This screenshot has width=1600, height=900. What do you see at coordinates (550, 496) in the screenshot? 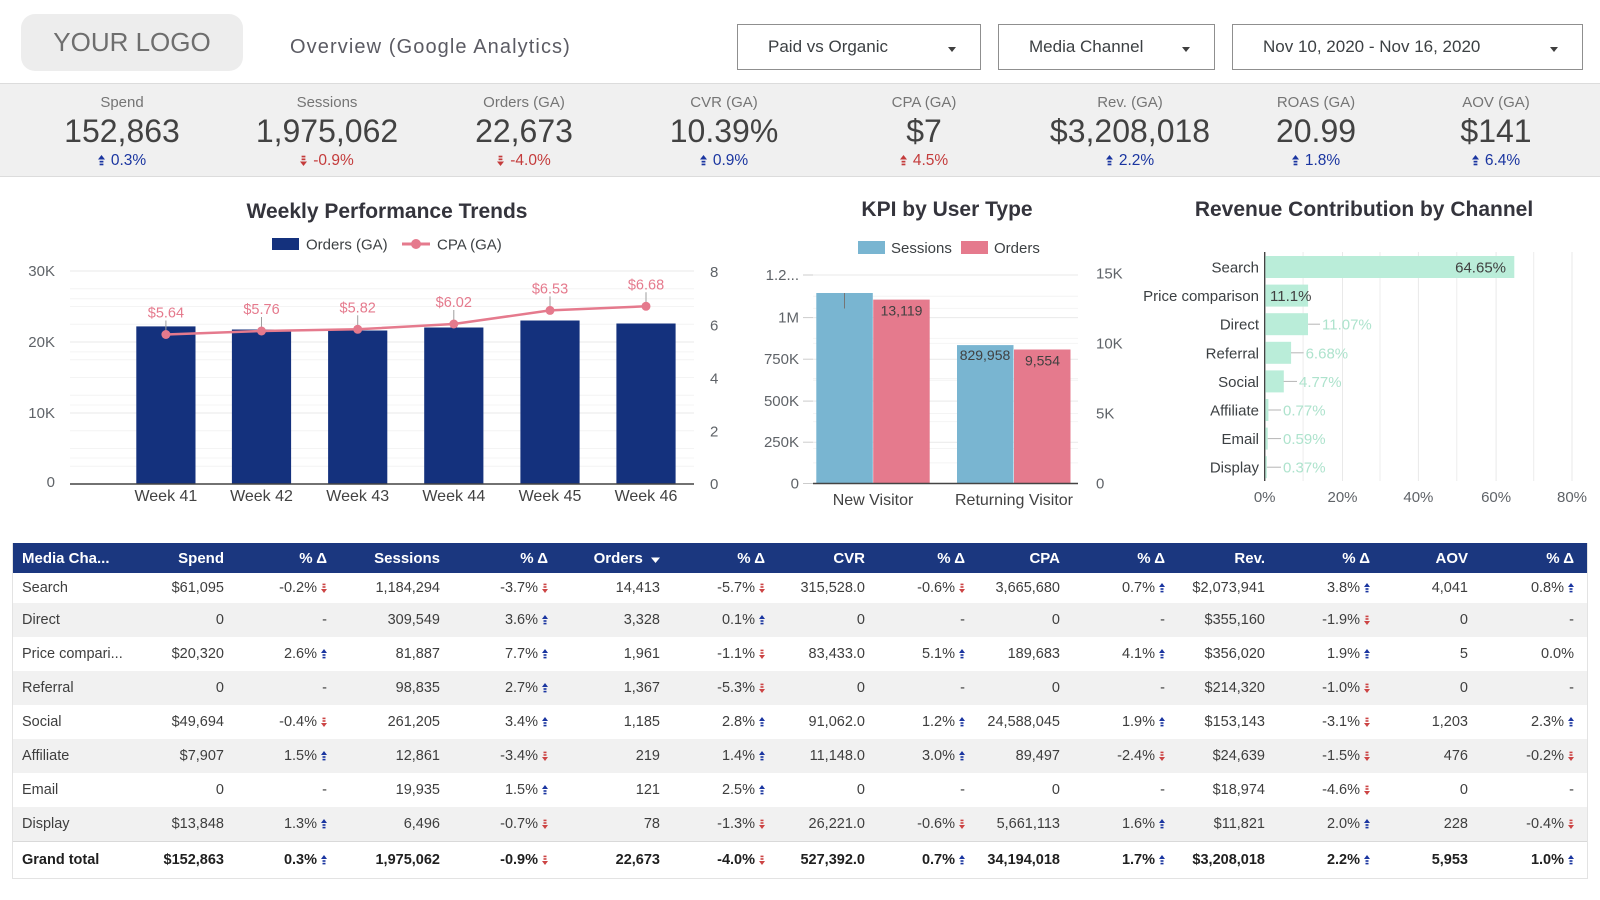
I see `svg-text: Week 45` at bounding box center [550, 496].